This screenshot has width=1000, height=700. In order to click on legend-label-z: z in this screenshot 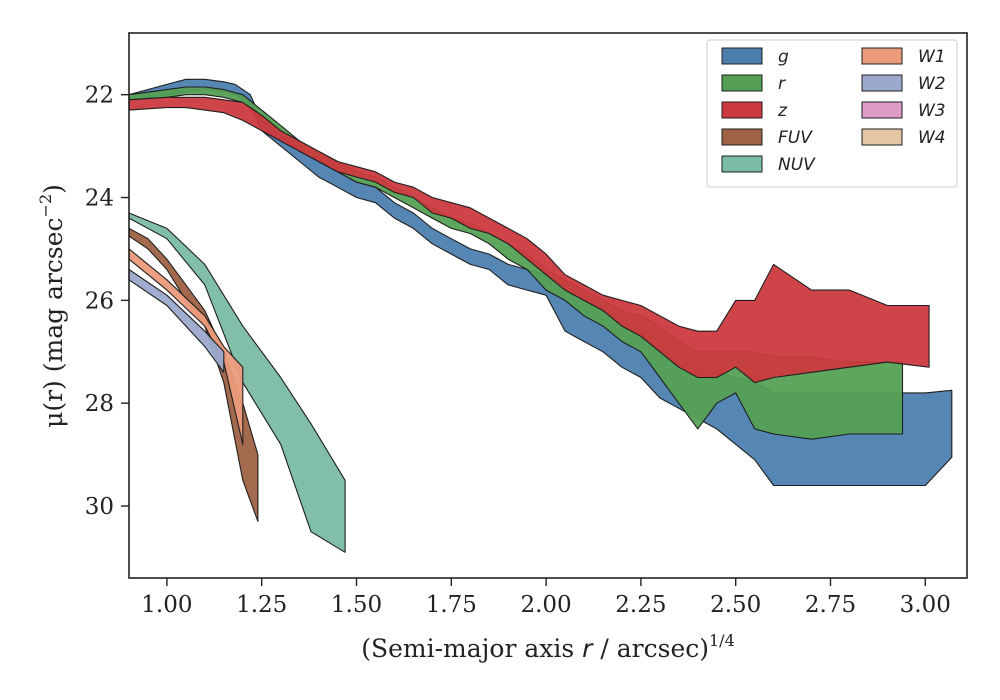, I will do `click(782, 111)`.